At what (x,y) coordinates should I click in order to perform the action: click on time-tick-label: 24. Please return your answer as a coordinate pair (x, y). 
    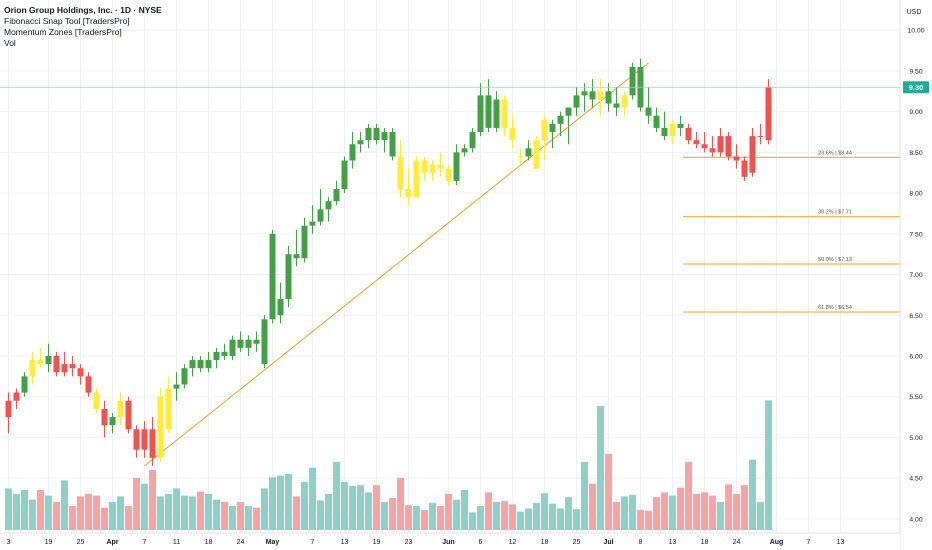
    Looking at the image, I should click on (737, 542).